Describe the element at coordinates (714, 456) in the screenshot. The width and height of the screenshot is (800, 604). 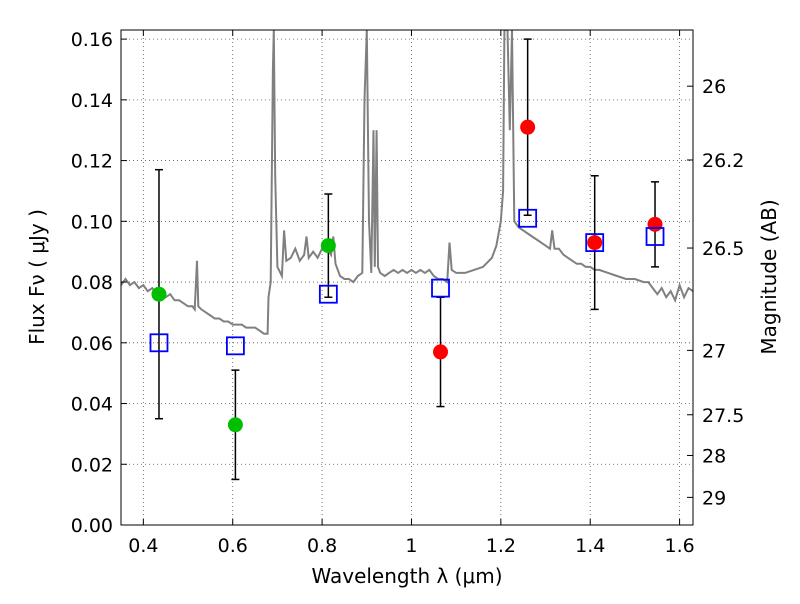
I see `y2-tick-label: 28` at that location.